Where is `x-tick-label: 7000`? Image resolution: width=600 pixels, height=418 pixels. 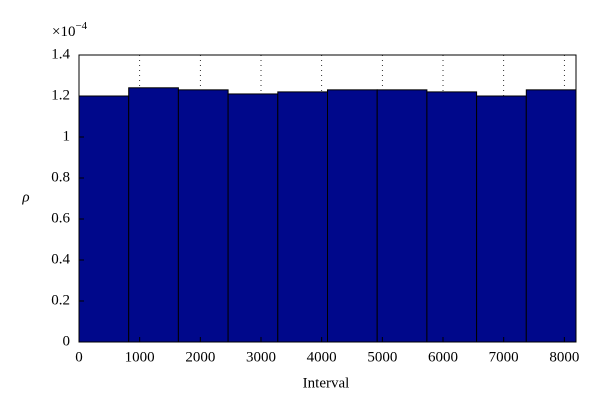 x-tick-label: 7000 is located at coordinates (504, 357).